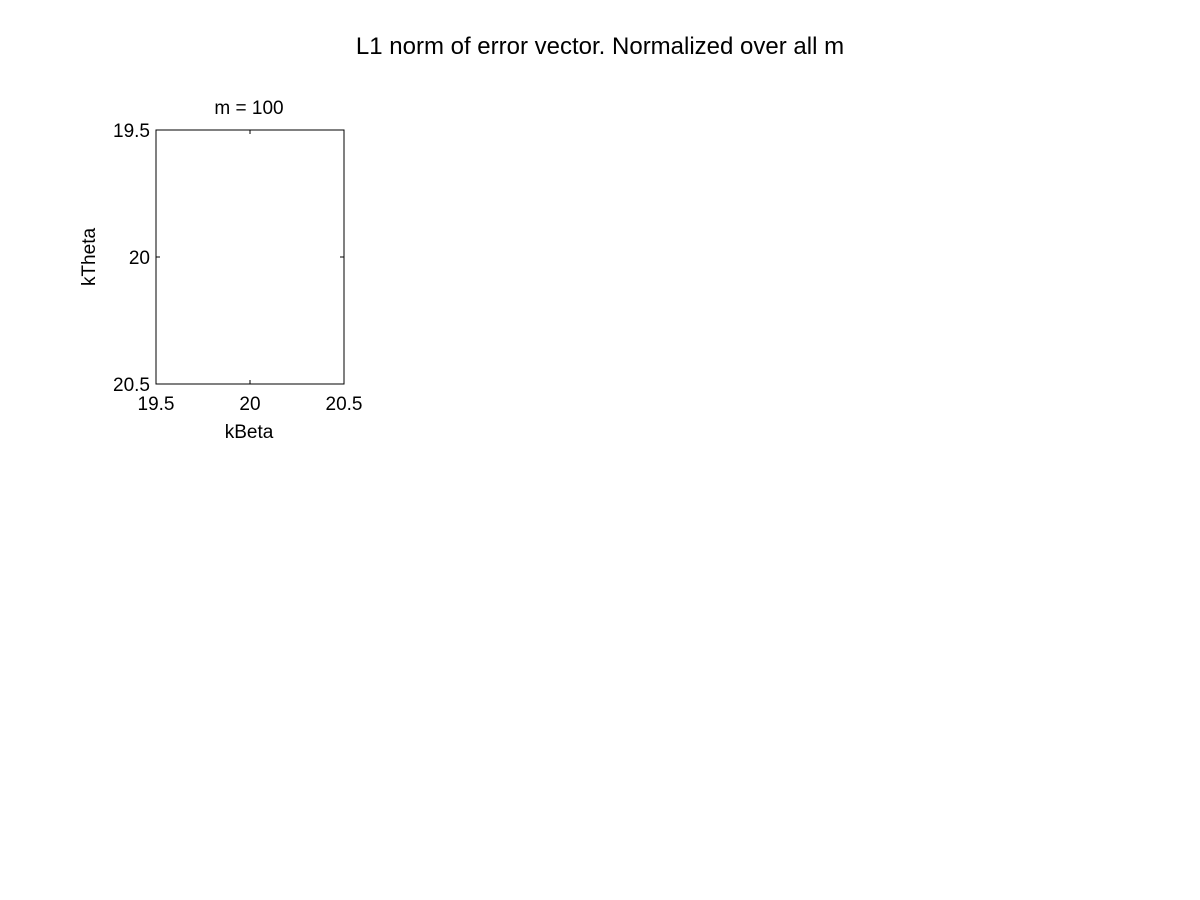 The width and height of the screenshot is (1200, 900). I want to click on x-axis-ticks: 19.5 20 20.5, so click(250, 272).